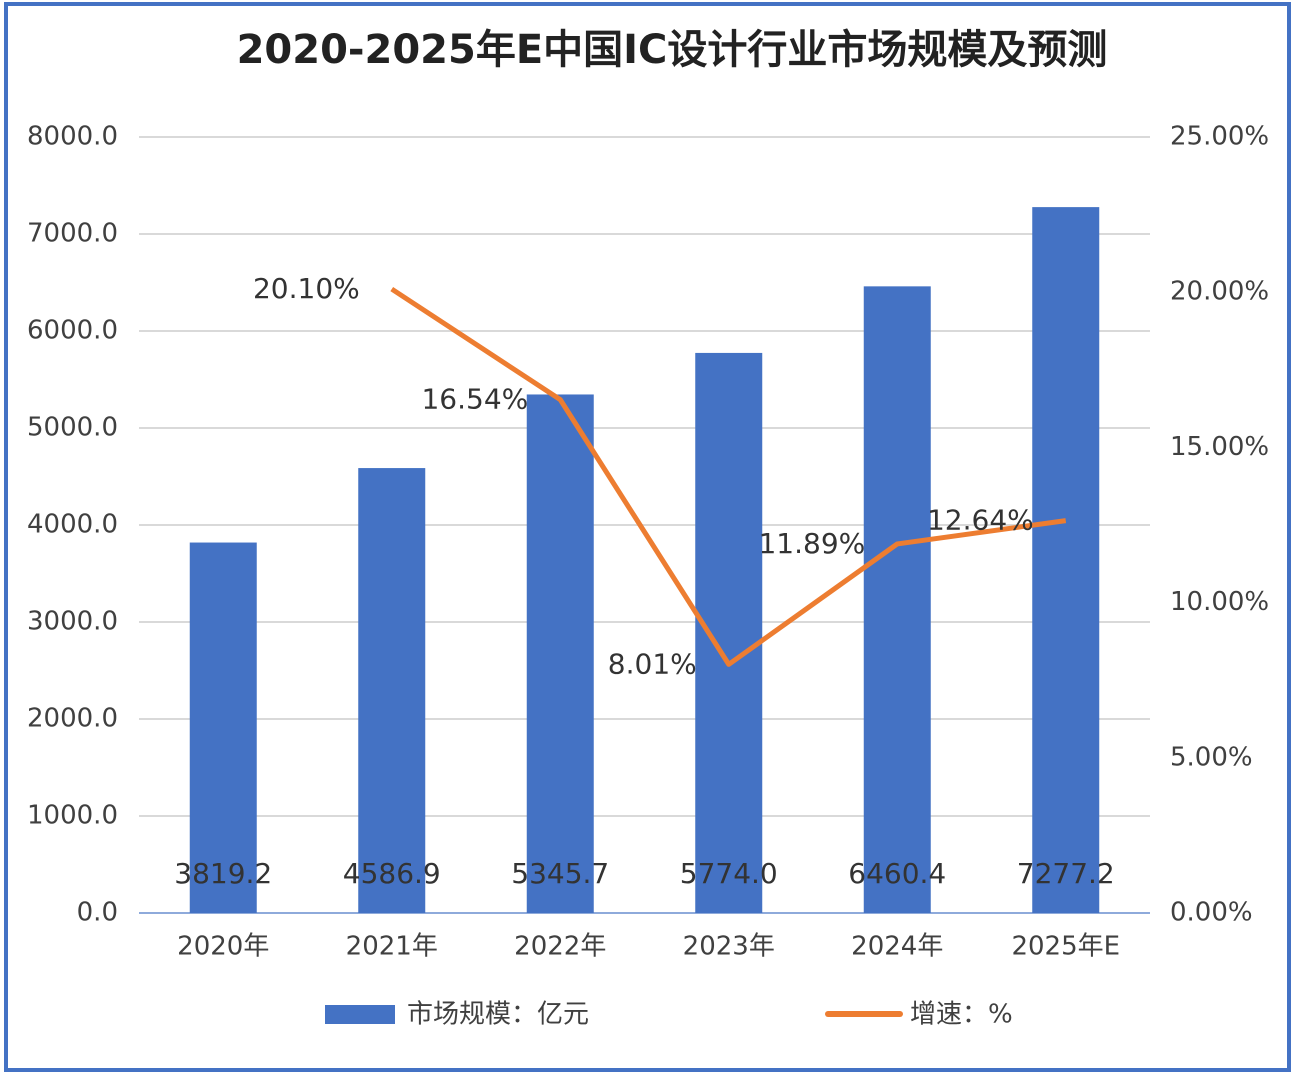 The image size is (1298, 1080). Describe the element at coordinates (1065, 947) in the screenshot. I see `x-tick-label: 2025年E` at that location.